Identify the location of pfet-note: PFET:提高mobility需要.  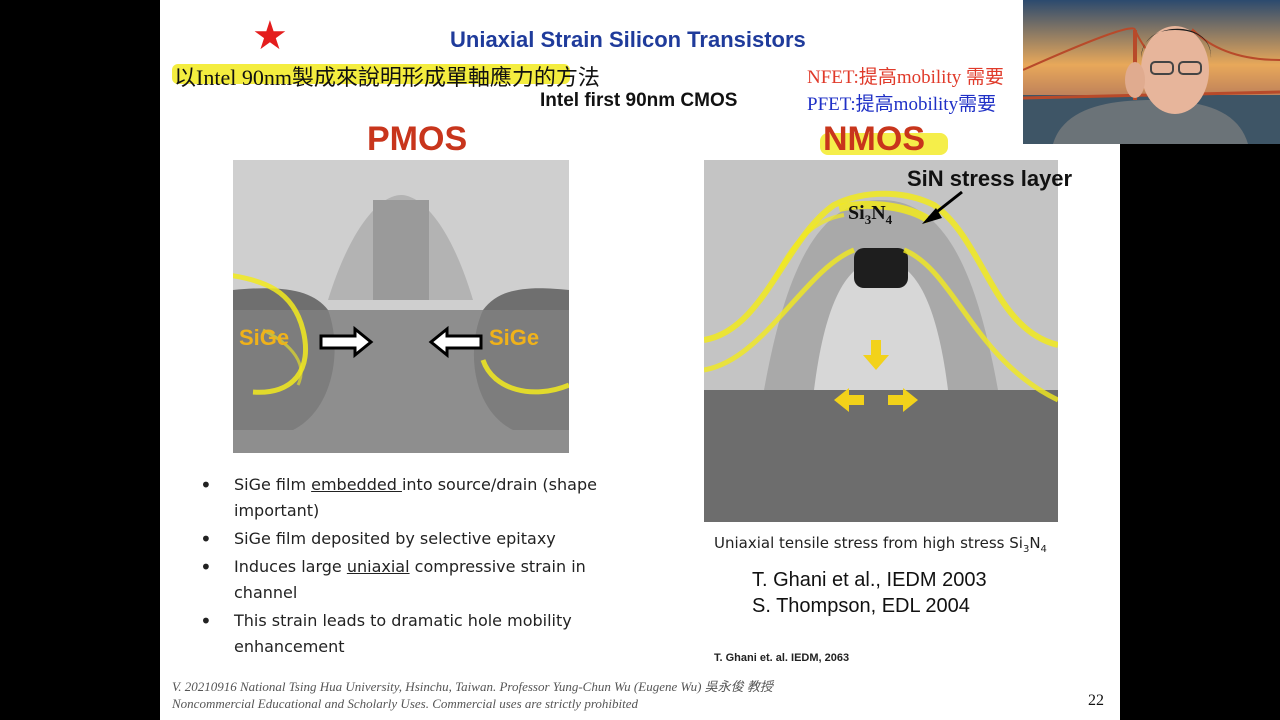
(902, 104).